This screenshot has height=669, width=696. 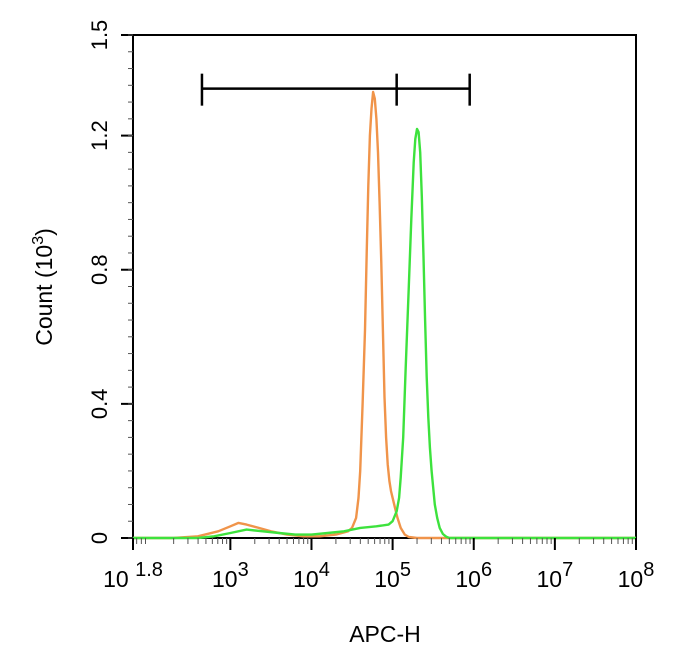 I want to click on x-tick-exponent: 3, so click(x=243, y=570).